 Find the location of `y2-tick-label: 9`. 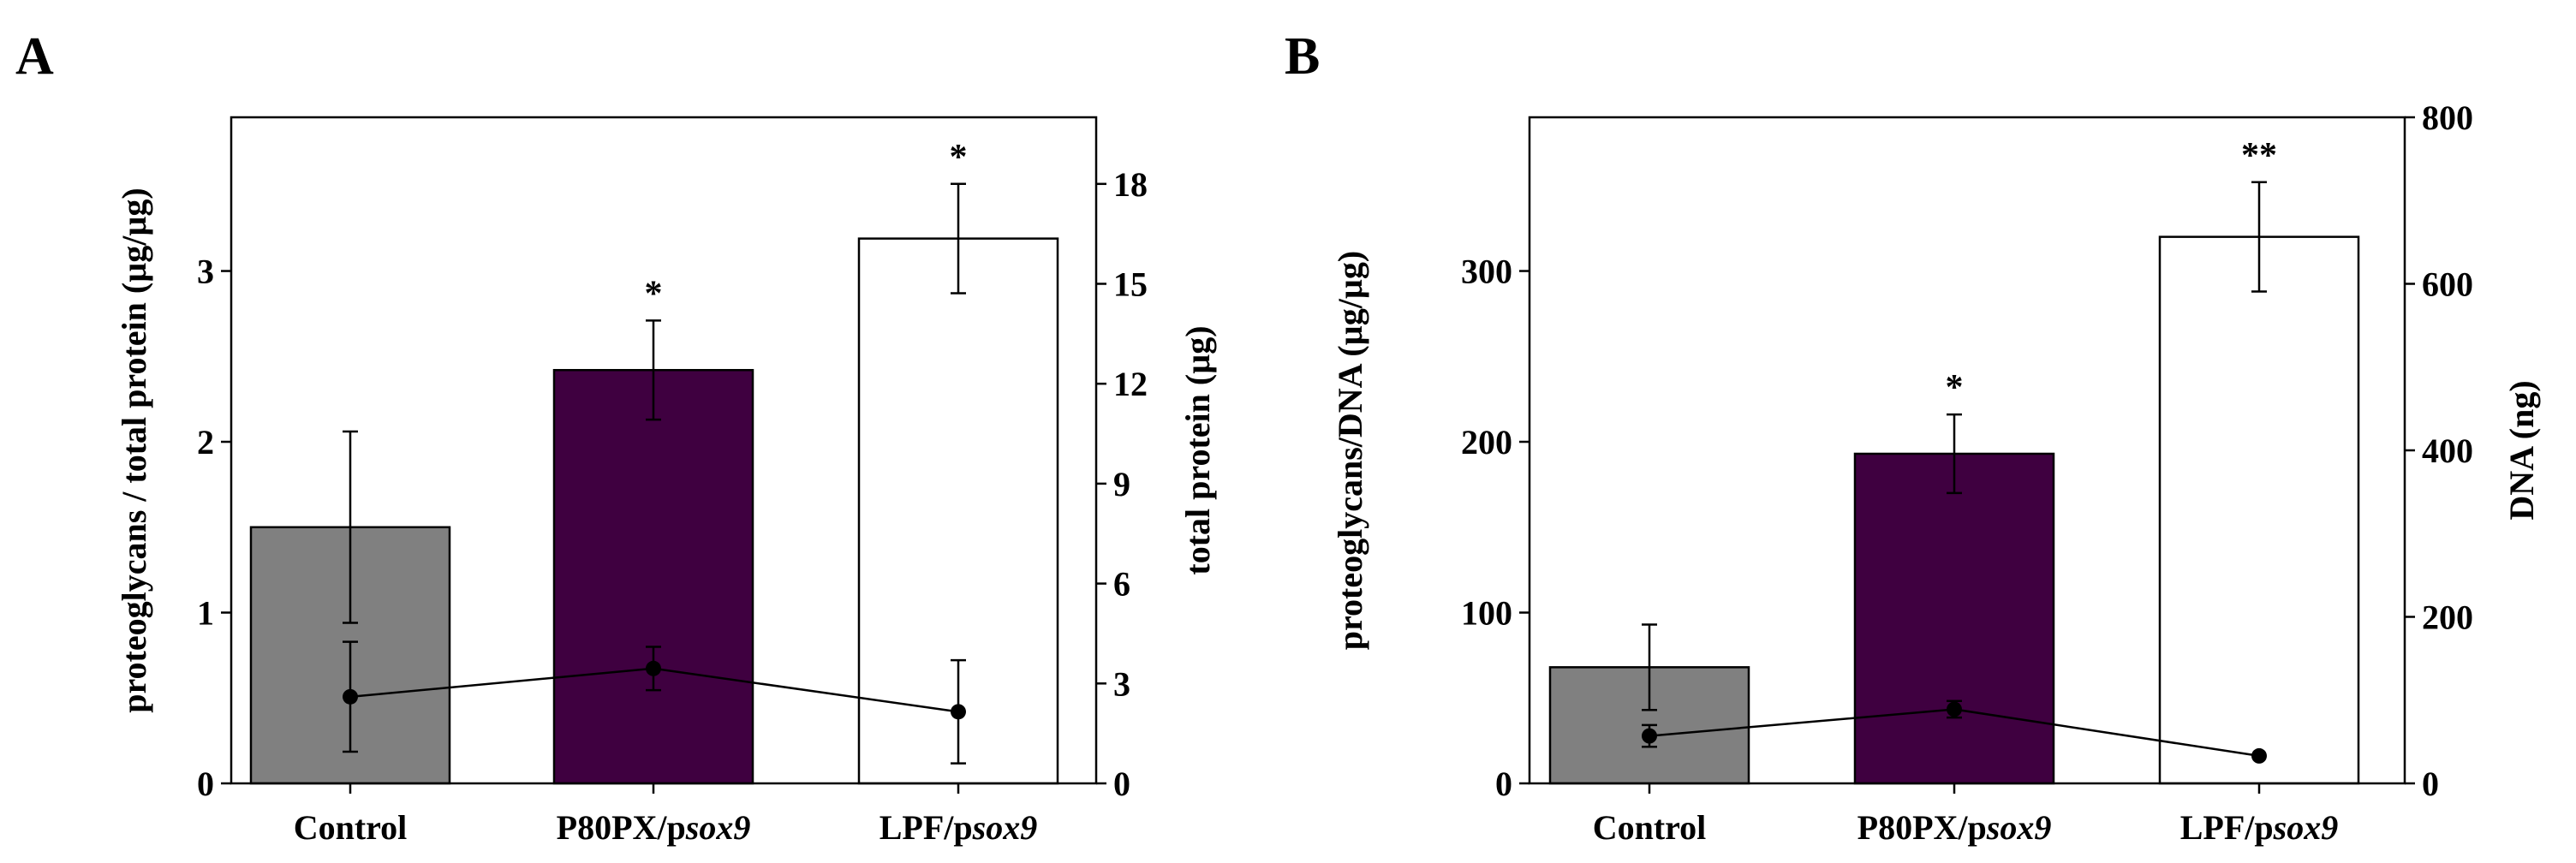

y2-tick-label: 9 is located at coordinates (1121, 484).